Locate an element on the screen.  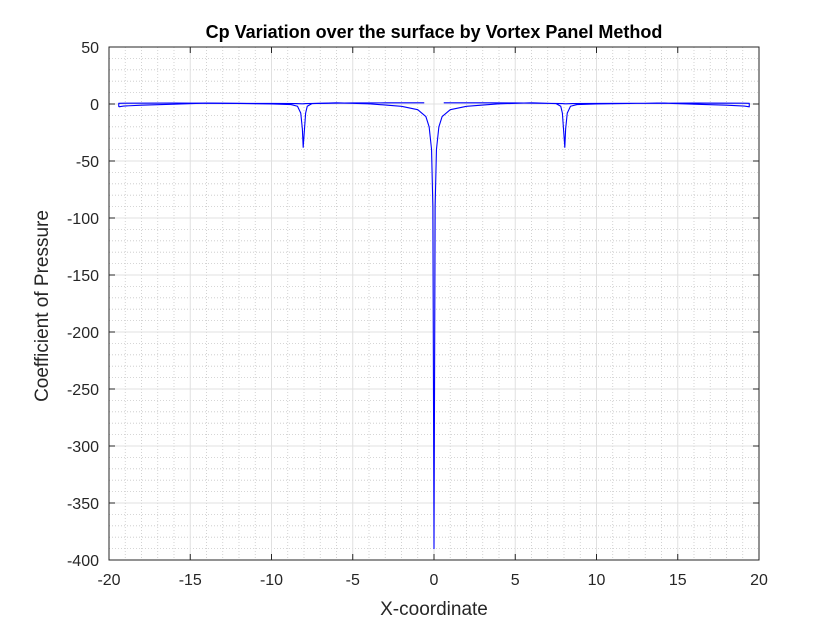
x-tick-labels: -20 -15 -10 -5 0 5 10 15 20 is located at coordinates (432, 580).